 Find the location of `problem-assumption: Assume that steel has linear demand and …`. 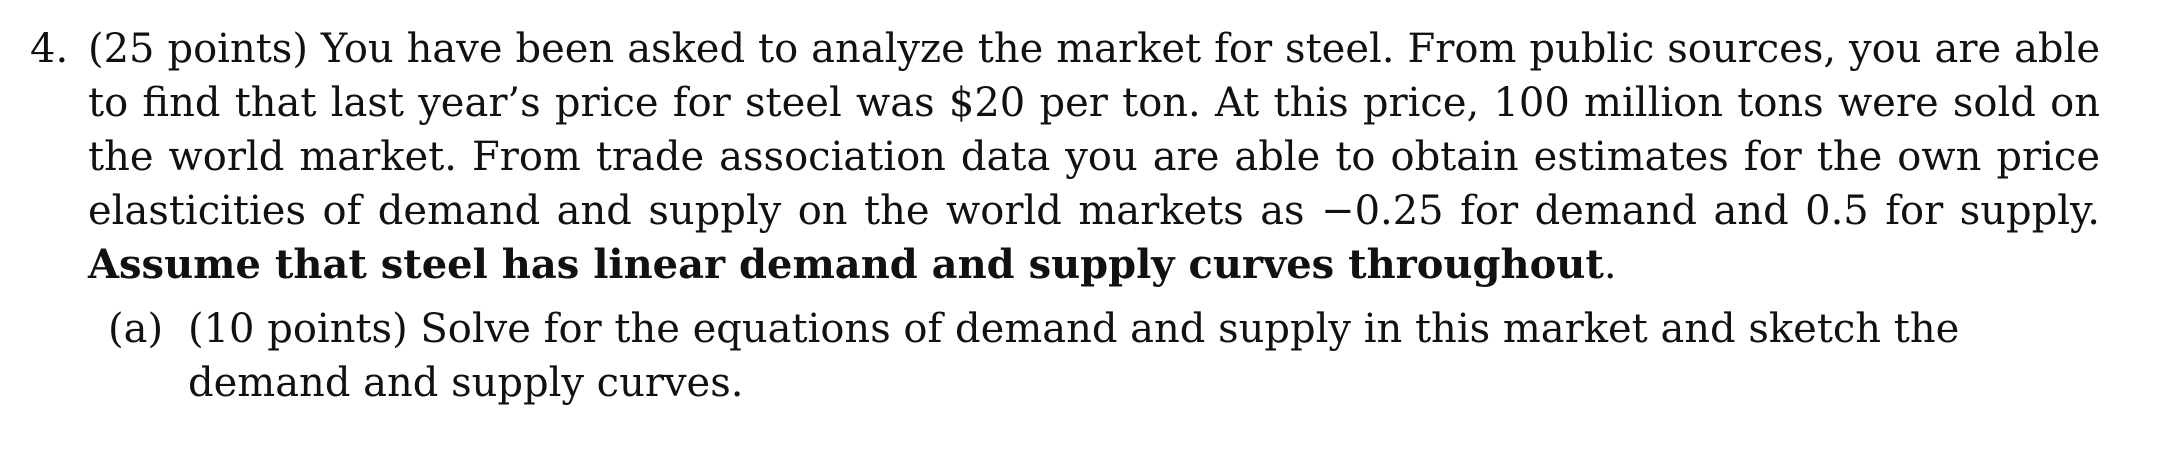

problem-assumption: Assume that steel has linear demand and … is located at coordinates (846, 264).